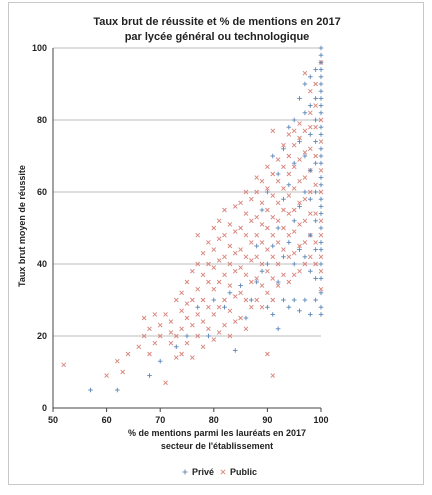 This screenshot has height=495, width=432. I want to click on x-tick-label: 50, so click(53, 420).